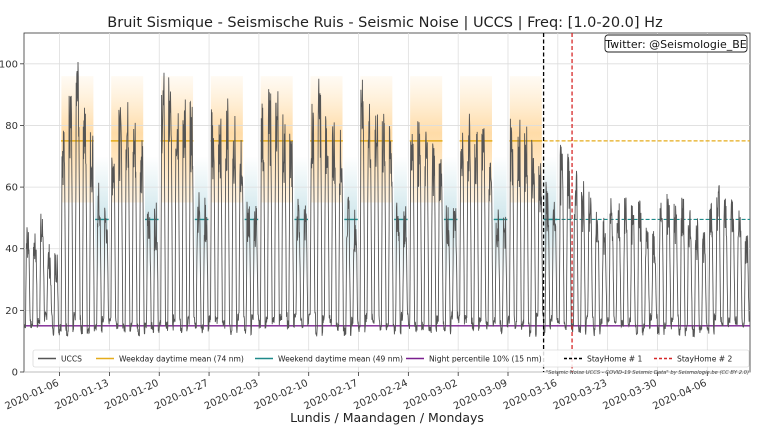 The image size is (770, 433). I want to click on y-tick-label: 100, so click(9, 64).